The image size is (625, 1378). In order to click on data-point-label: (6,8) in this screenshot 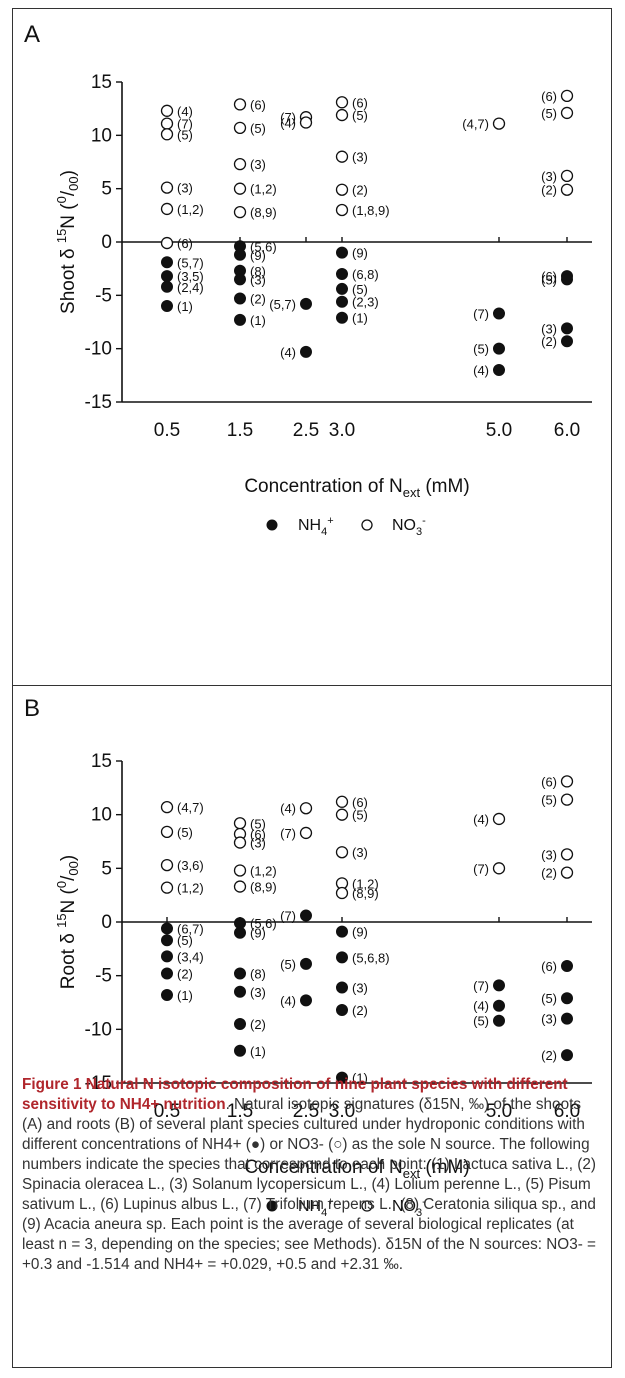, I will do `click(365, 274)`.